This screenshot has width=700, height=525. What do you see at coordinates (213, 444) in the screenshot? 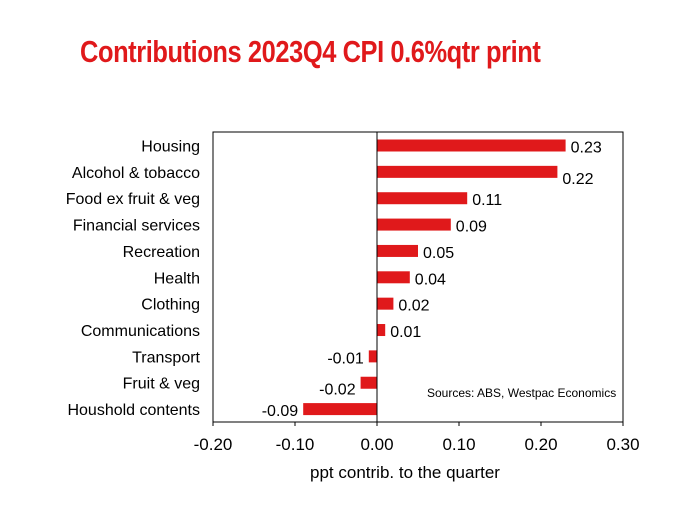
I see `x-tick-label: -0.20` at bounding box center [213, 444].